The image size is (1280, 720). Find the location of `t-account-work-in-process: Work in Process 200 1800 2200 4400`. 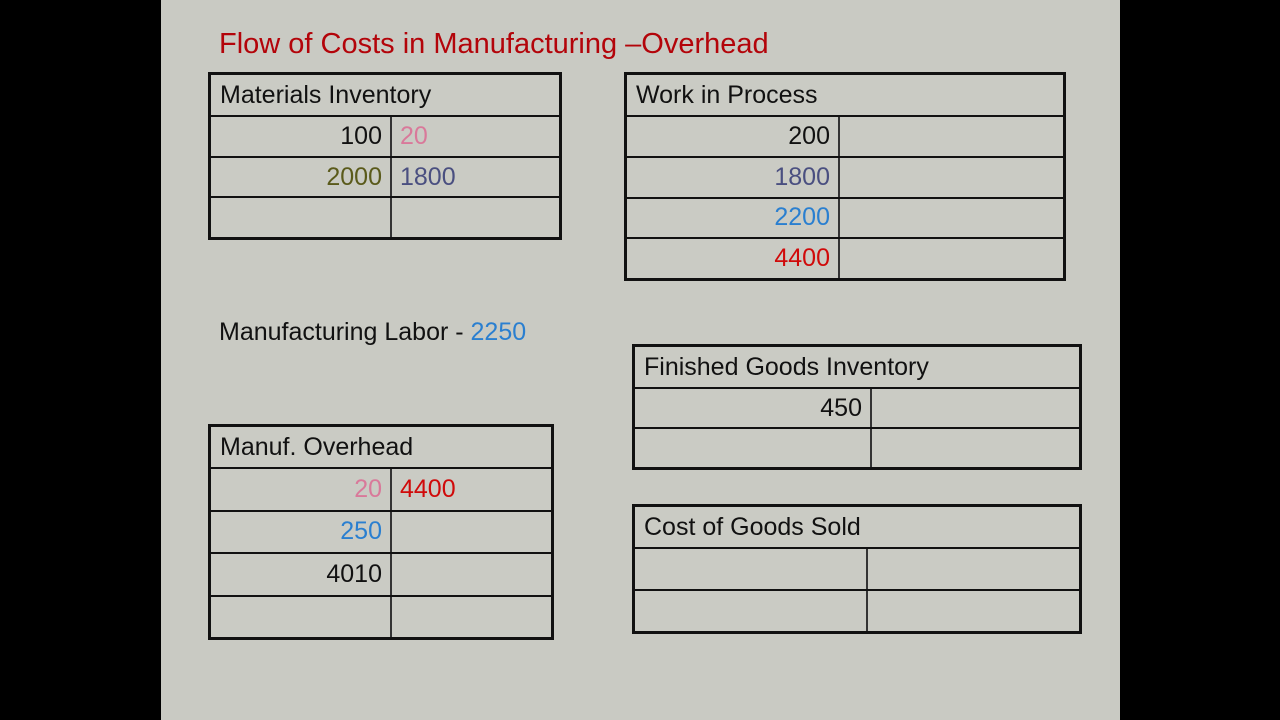

t-account-work-in-process: Work in Process 200 1800 2200 4400 is located at coordinates (845, 176).